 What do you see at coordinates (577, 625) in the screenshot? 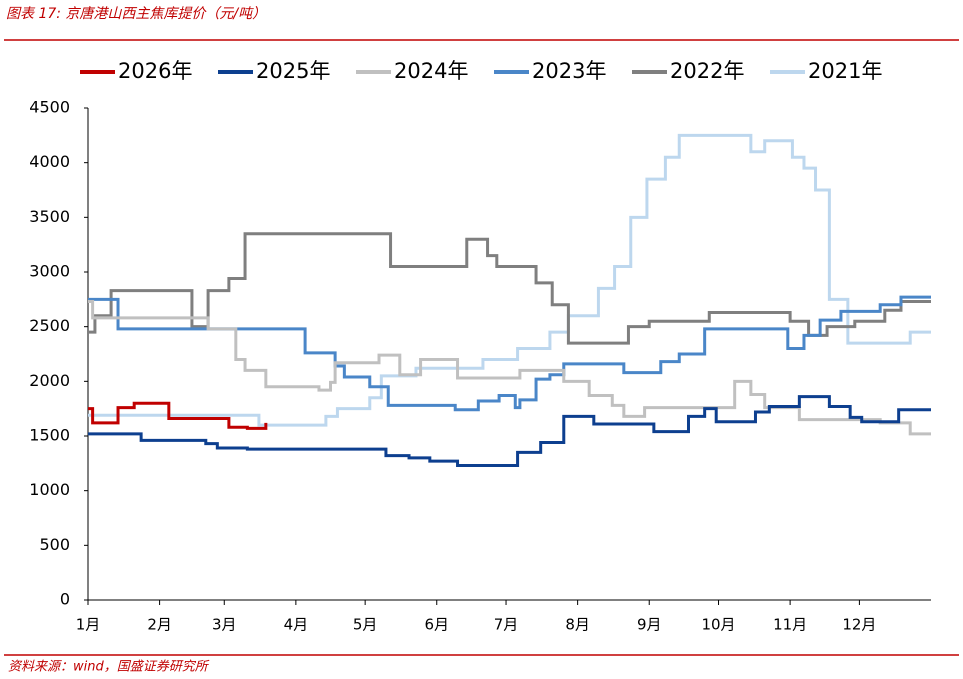
I see `x-tick-label: 8月` at bounding box center [577, 625].